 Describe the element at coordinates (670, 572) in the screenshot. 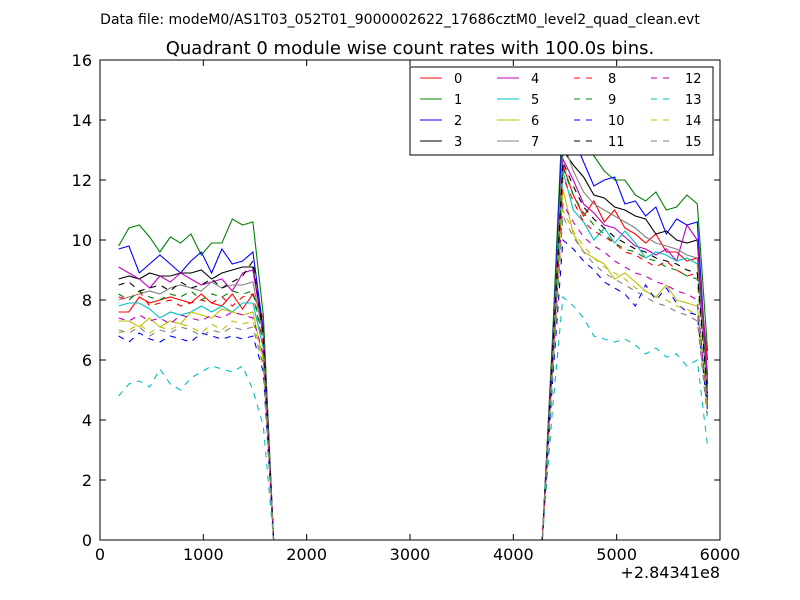

I see `x-offset-label: +2.84341e8` at that location.